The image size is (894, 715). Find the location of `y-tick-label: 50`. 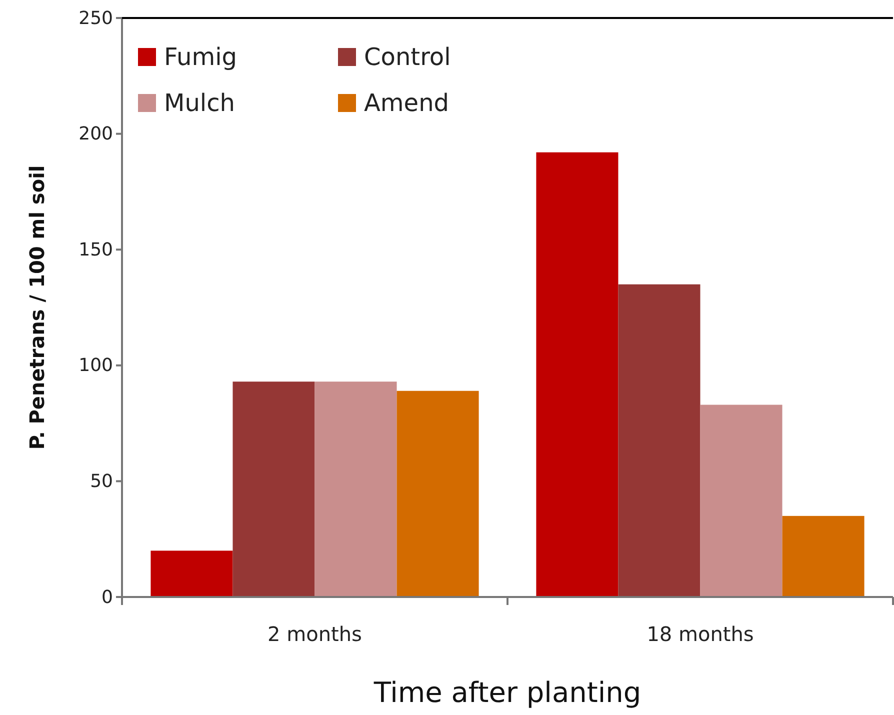

y-tick-label: 50 is located at coordinates (101, 481).